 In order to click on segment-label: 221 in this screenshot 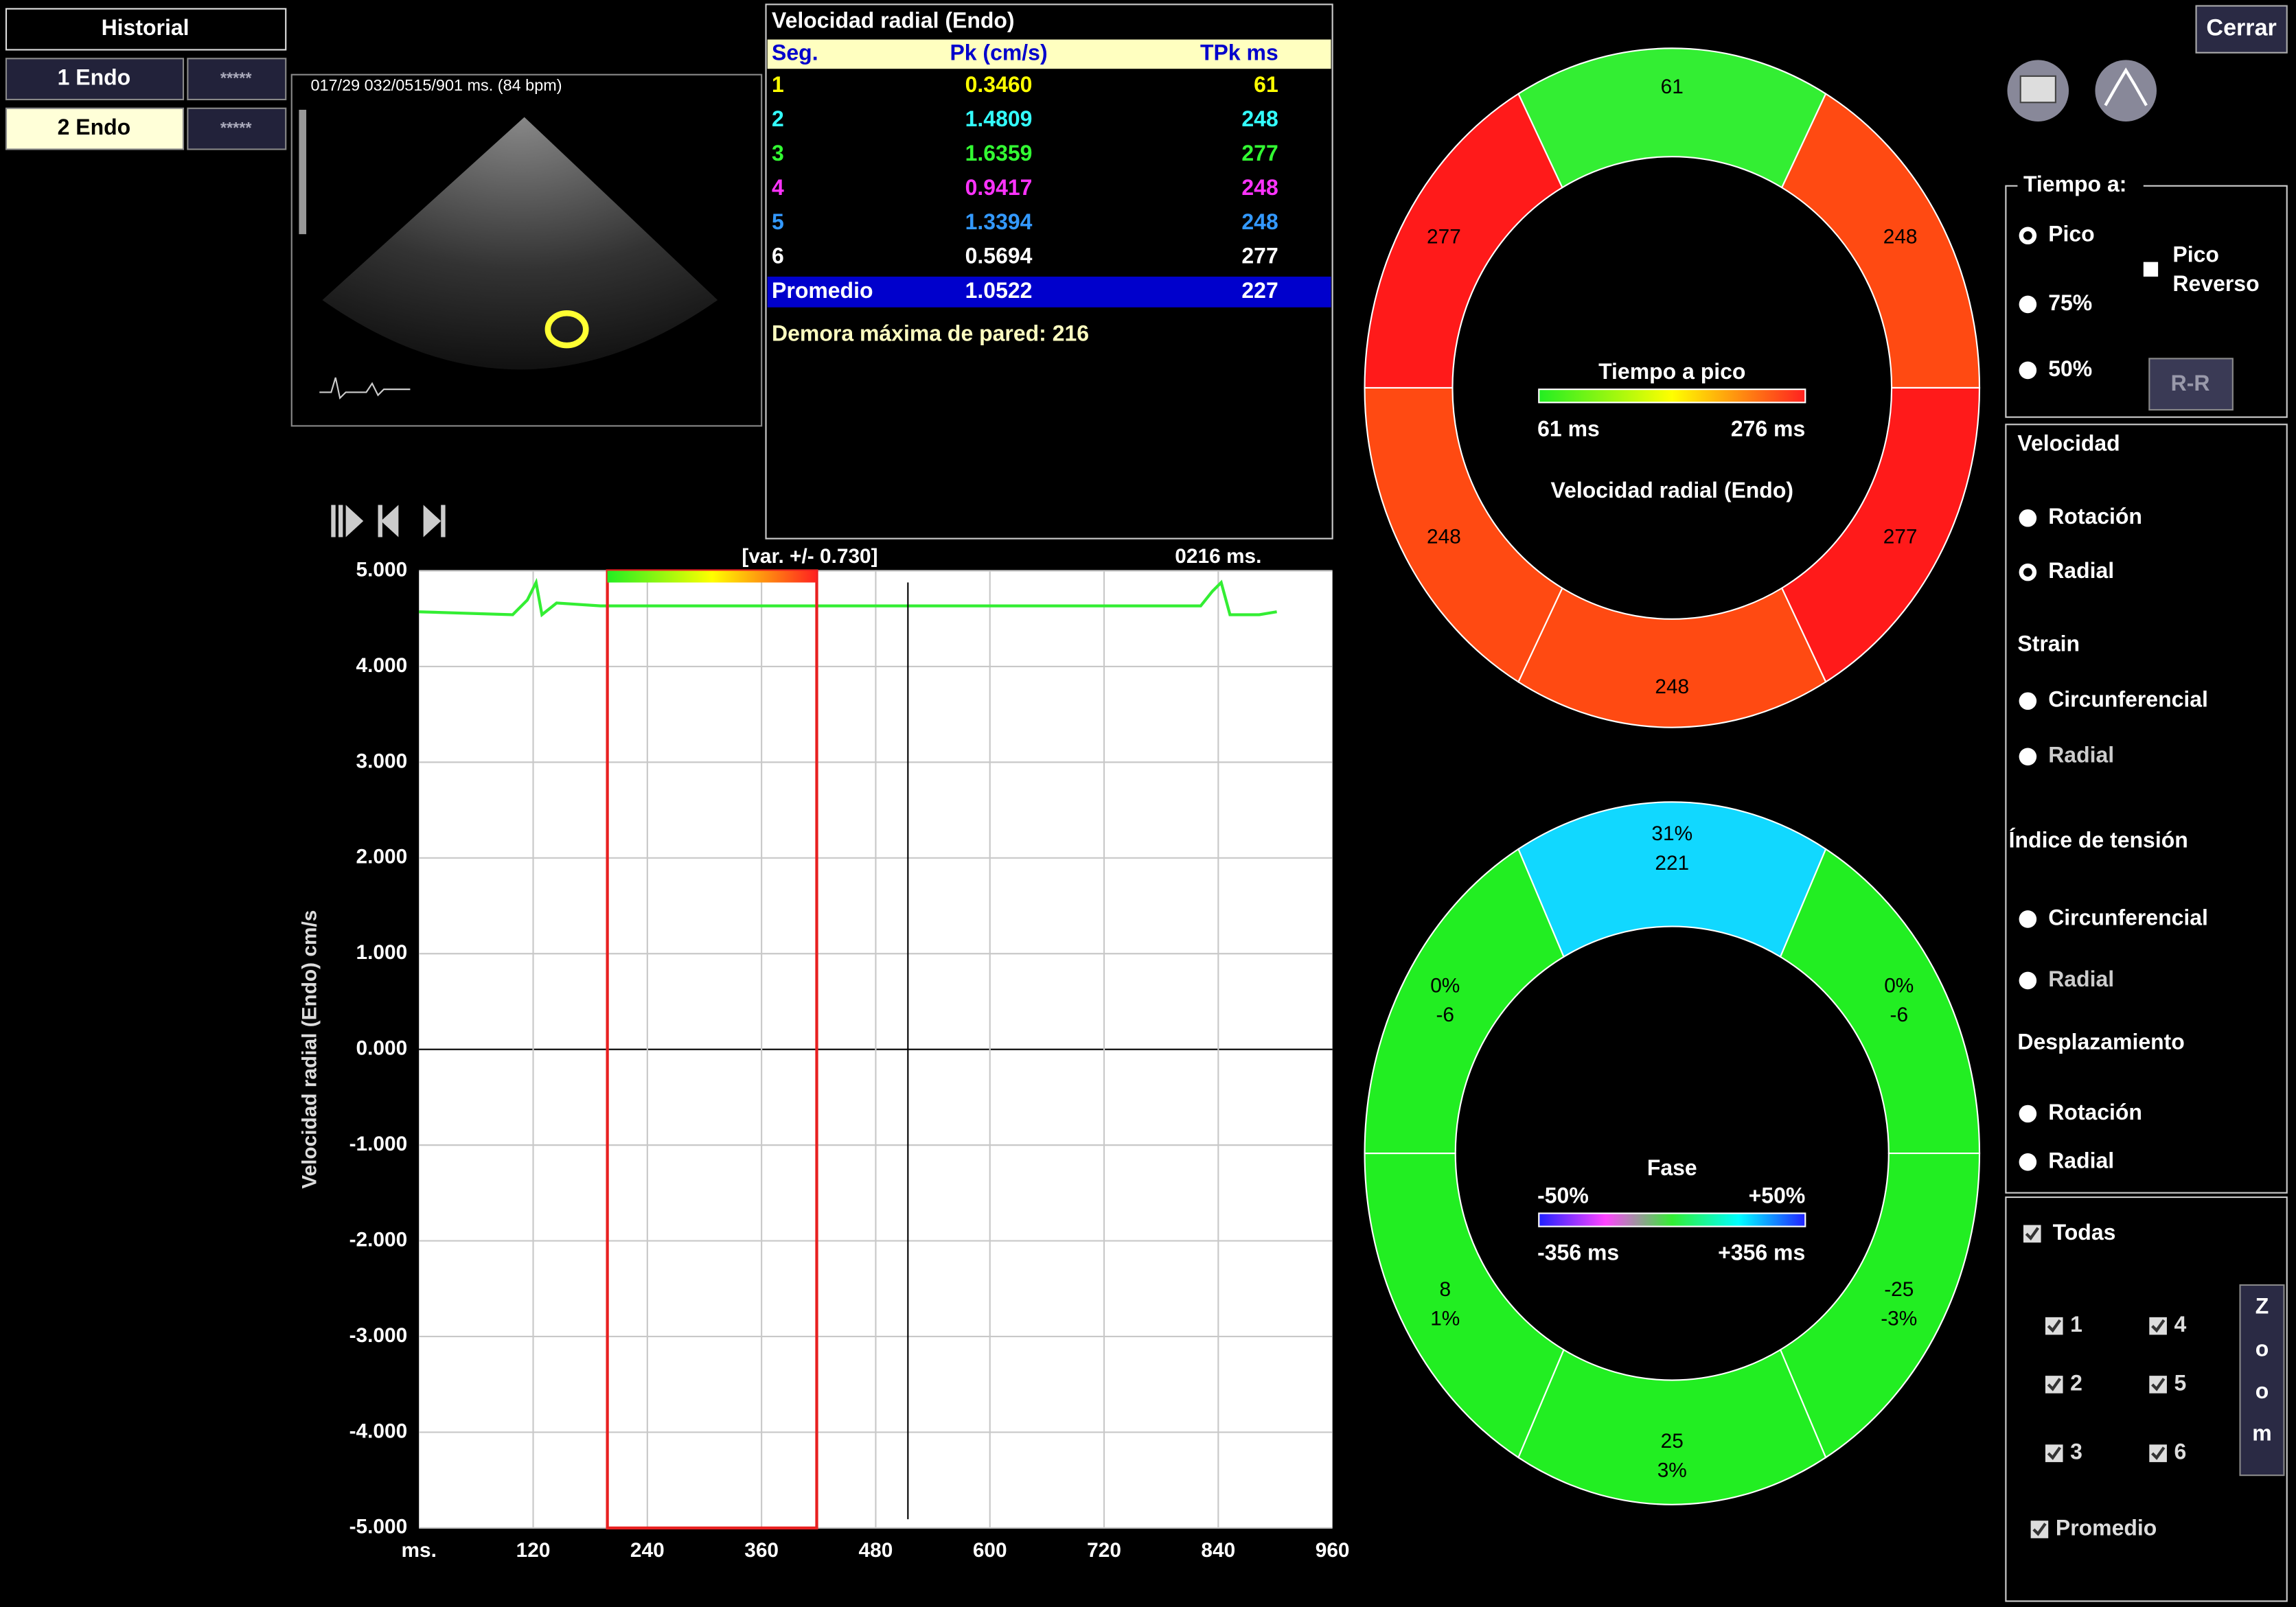, I will do `click(1672, 863)`.